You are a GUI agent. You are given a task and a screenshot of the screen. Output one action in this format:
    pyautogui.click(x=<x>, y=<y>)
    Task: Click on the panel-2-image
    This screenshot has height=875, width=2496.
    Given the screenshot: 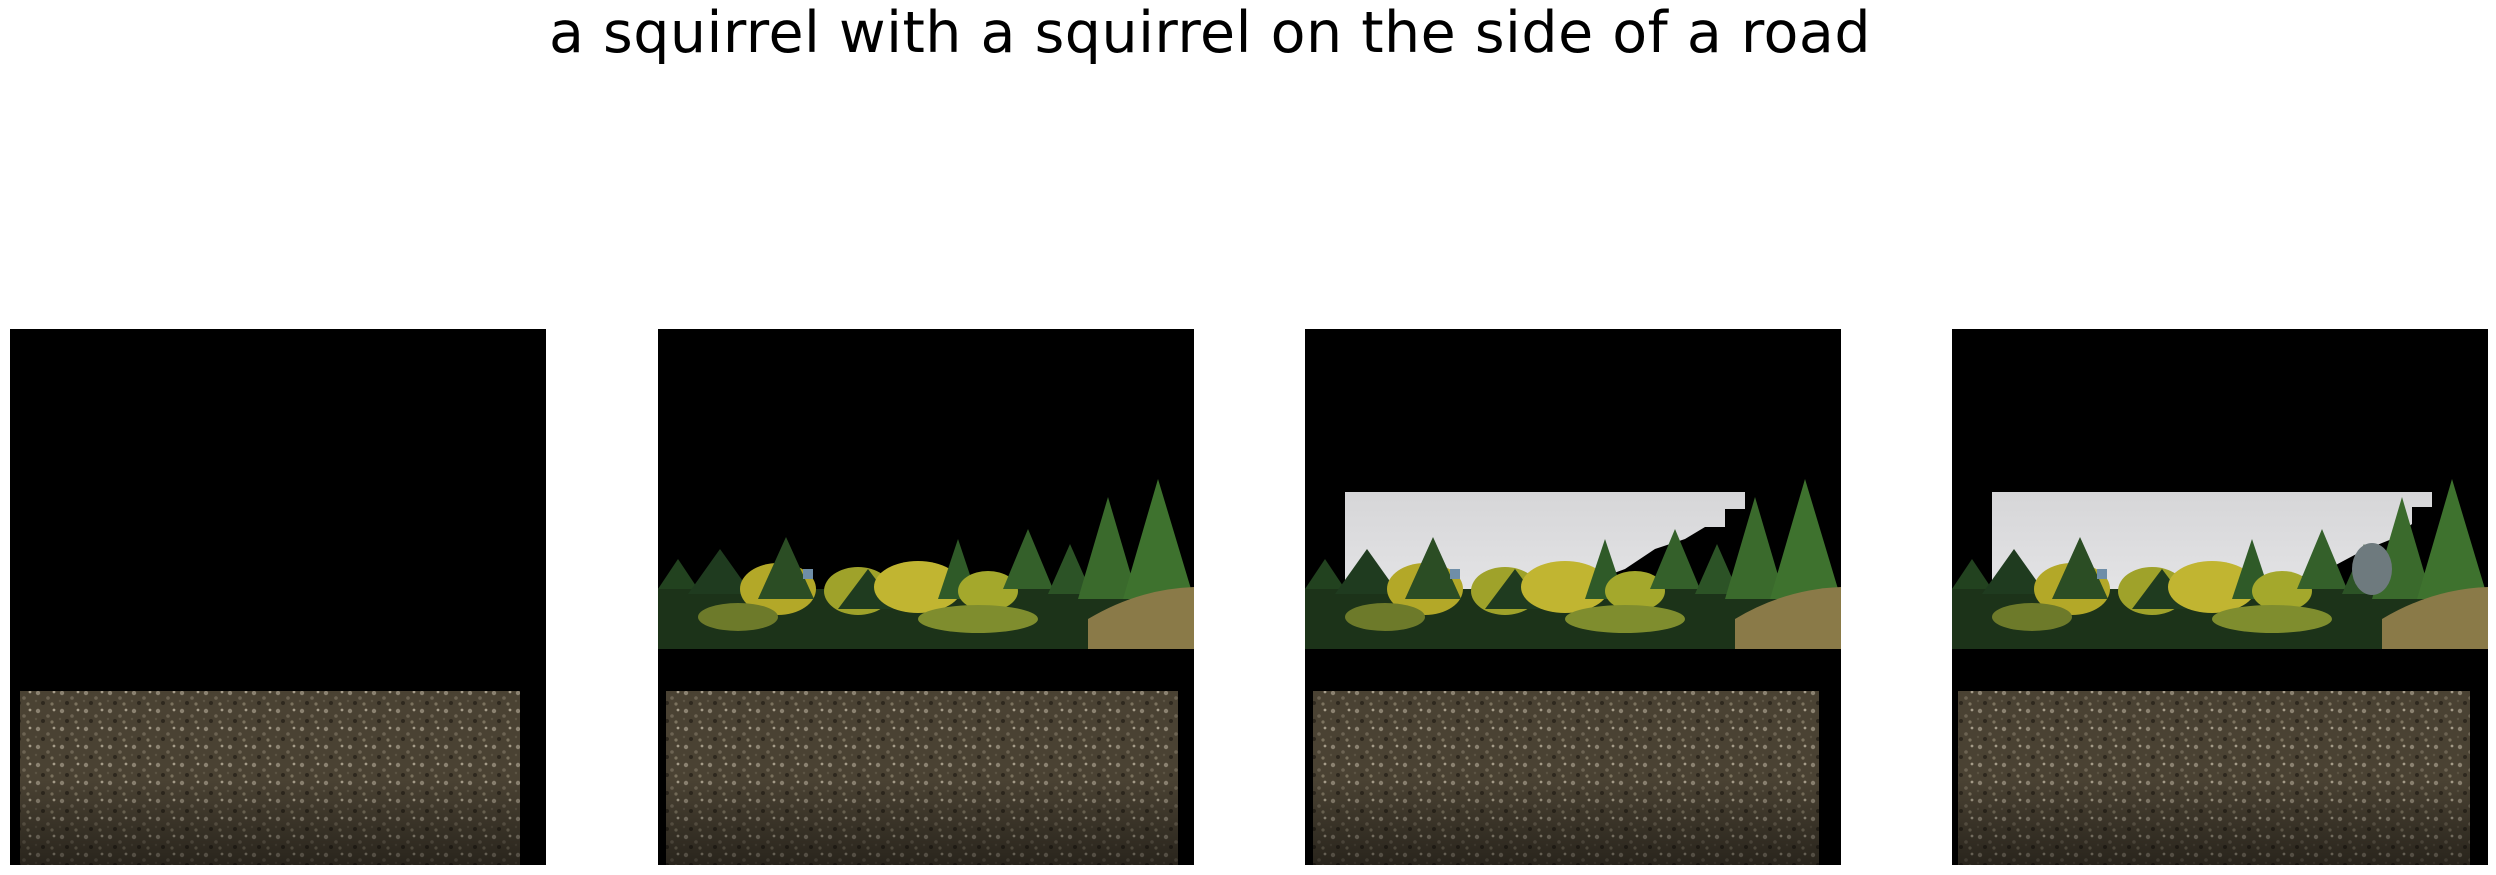 What is the action you would take?
    pyautogui.click(x=926, y=597)
    